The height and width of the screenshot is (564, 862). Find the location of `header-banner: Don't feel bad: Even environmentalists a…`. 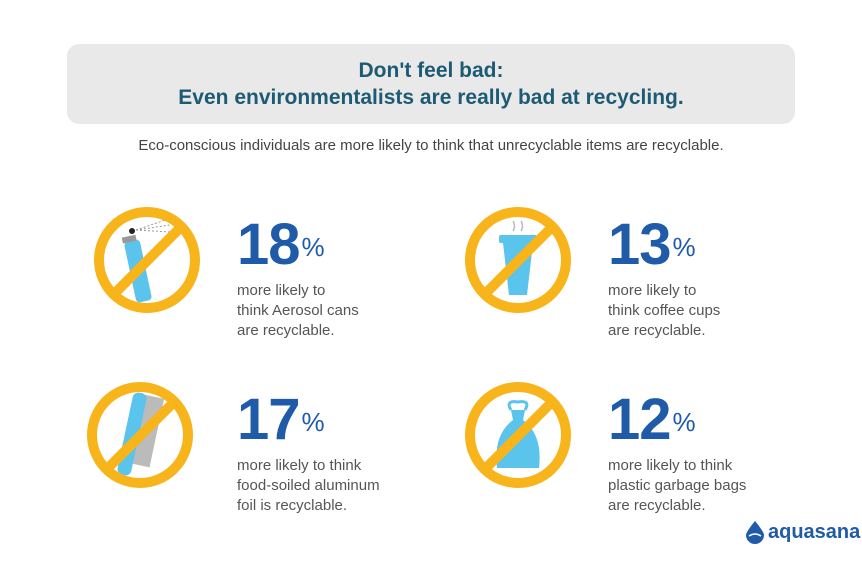

header-banner: Don't feel bad: Even environmentalists a… is located at coordinates (431, 84).